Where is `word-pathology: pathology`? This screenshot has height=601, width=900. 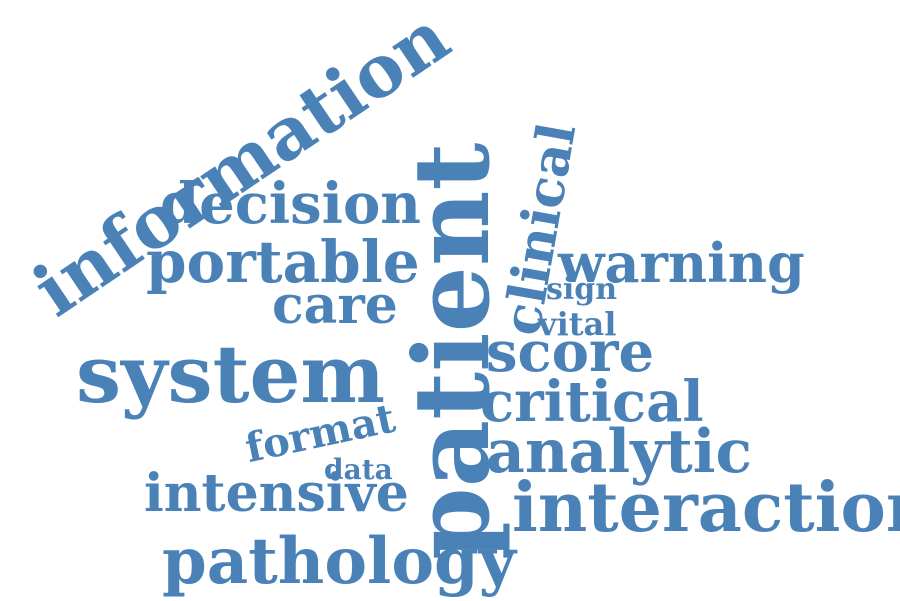 word-pathology: pathology is located at coordinates (339, 561).